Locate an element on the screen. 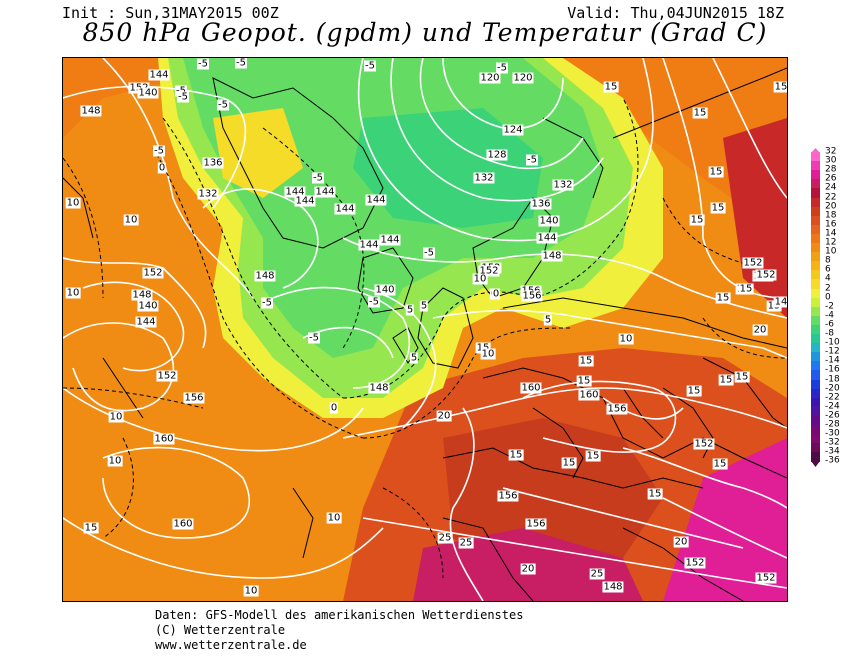 The image size is (850, 657). valid-time: Valid: Thu,04JUN2015 18Z is located at coordinates (675, 13).